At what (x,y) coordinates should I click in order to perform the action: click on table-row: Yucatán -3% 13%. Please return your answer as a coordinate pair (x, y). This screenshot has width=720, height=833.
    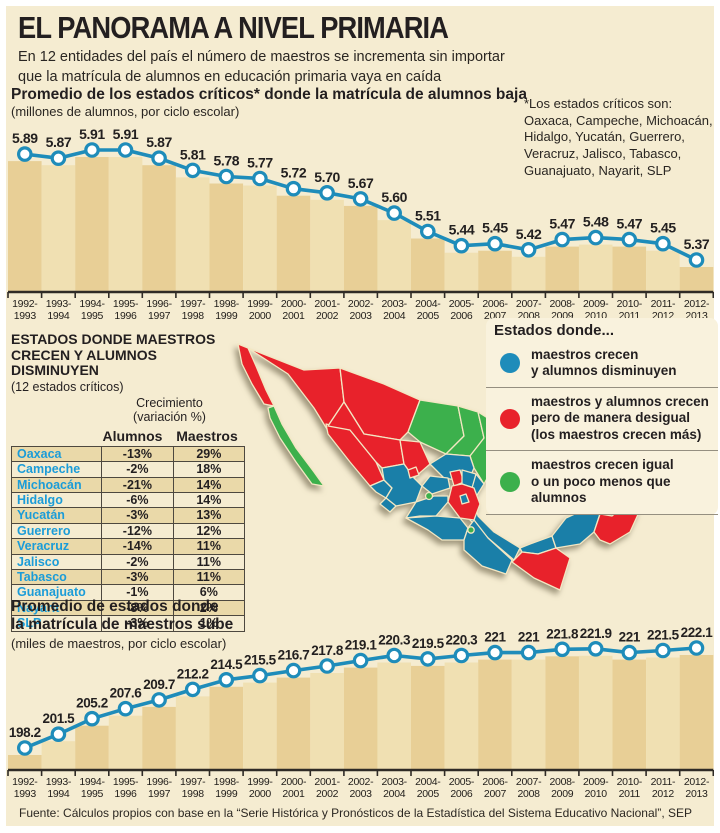
    Looking at the image, I should click on (128, 515).